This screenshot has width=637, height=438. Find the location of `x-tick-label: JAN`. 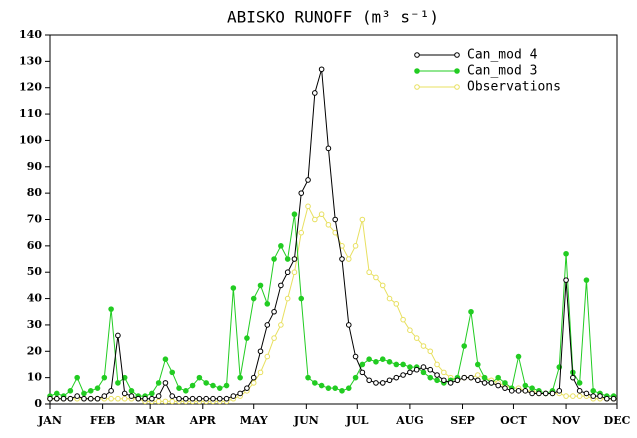

x-tick-label: JAN is located at coordinates (49, 420).